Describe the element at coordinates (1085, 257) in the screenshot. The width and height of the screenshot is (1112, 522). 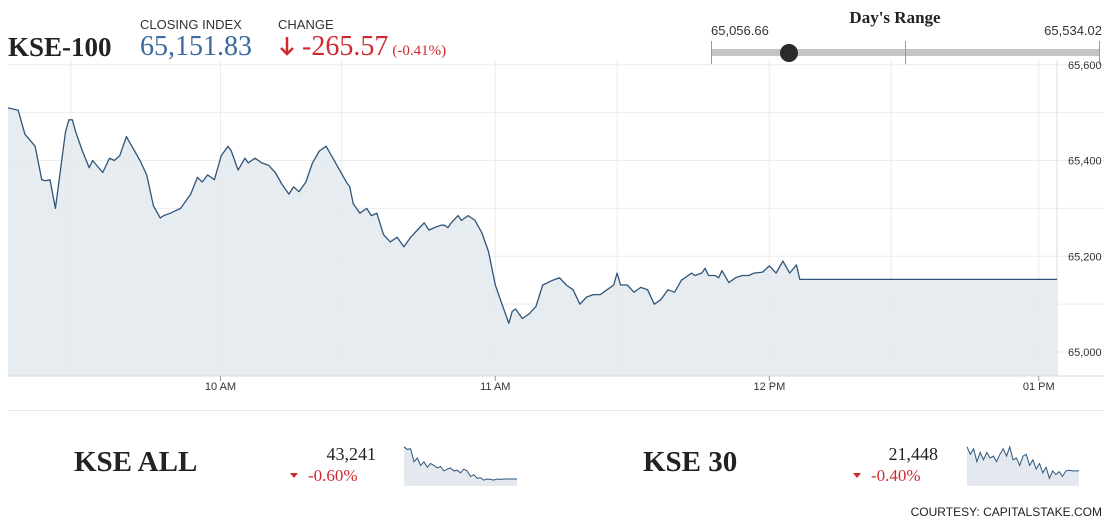
I see `y-tick-label: 65,200` at that location.